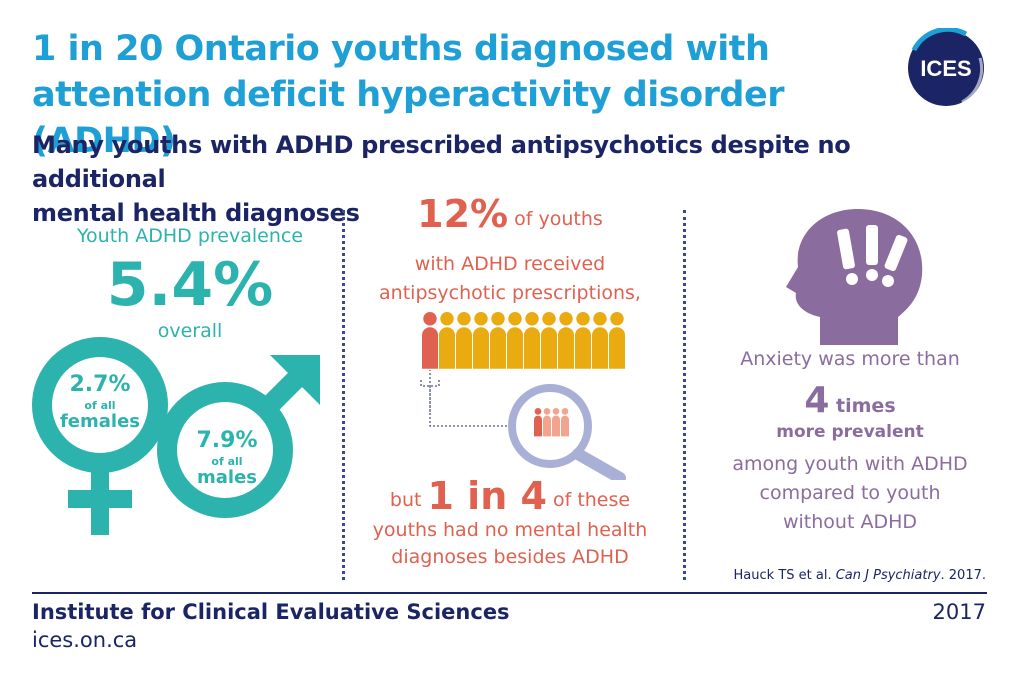 The image size is (1024, 675). What do you see at coordinates (510, 264) in the screenshot?
I see `antipsychotic-line-2: with ADHD received` at bounding box center [510, 264].